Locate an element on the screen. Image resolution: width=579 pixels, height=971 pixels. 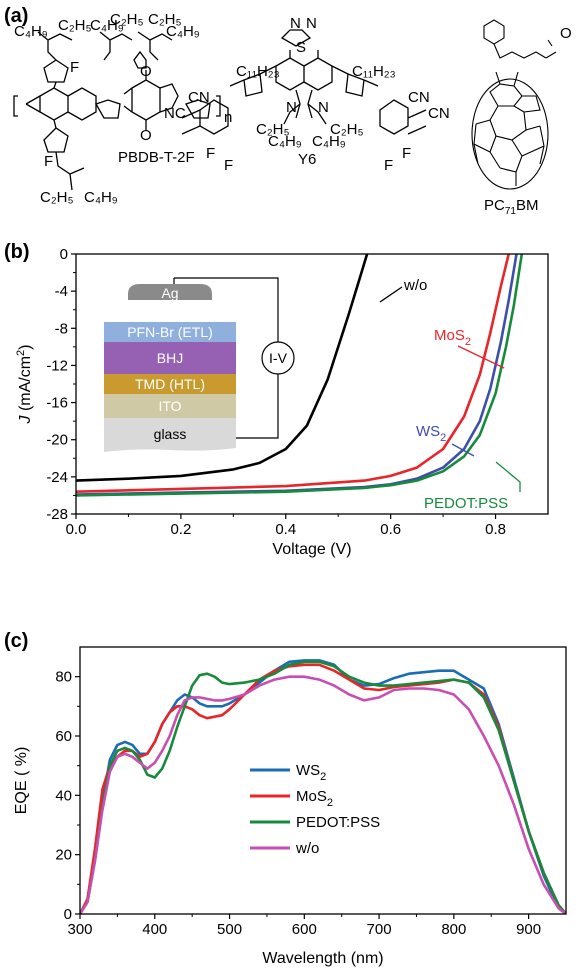
x-axis-label: Wavelength (nm) is located at coordinates (322, 958).